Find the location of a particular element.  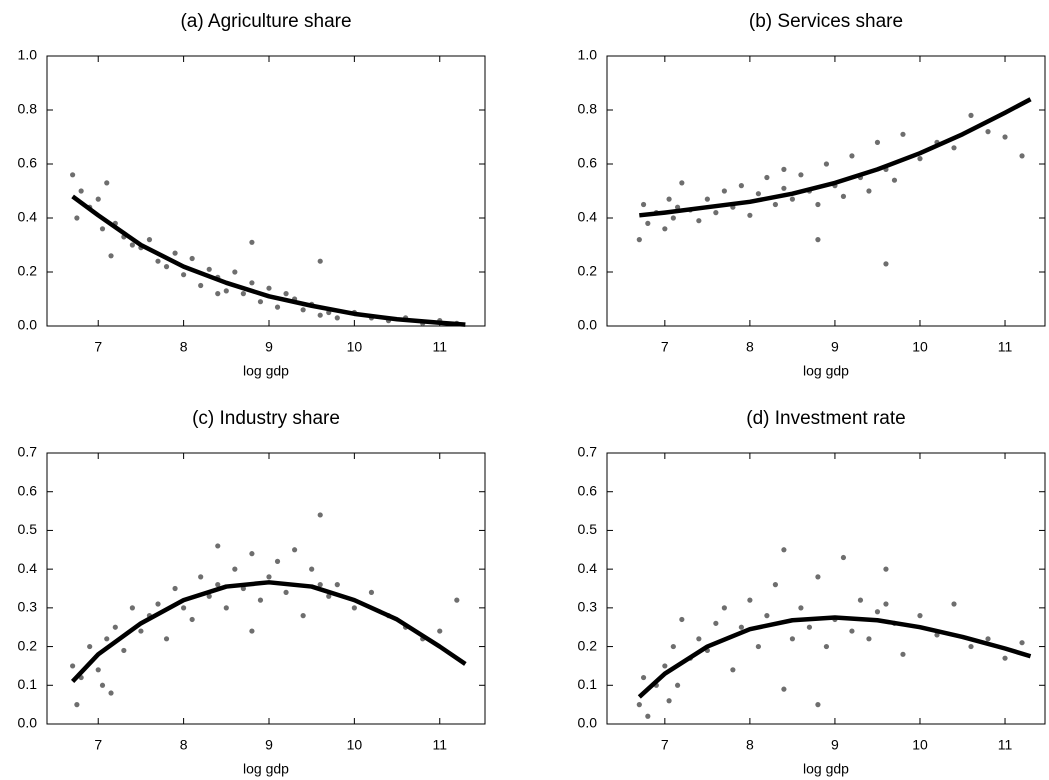

y-tick-label: 0.3 is located at coordinates (588, 607).